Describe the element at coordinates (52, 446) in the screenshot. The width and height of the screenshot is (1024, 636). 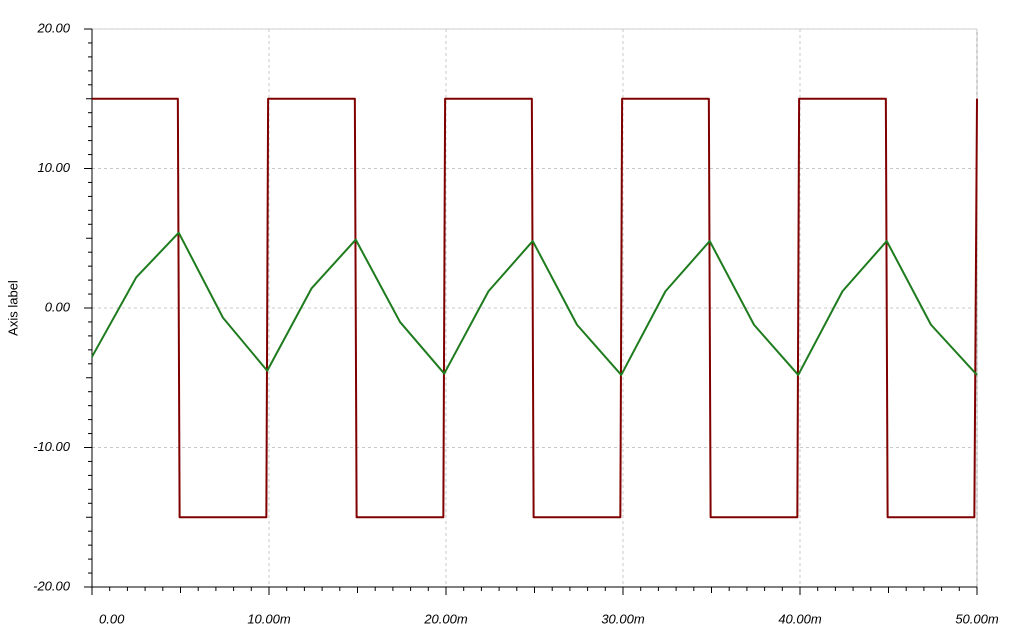
I see `y-tick-label: -10.00` at that location.